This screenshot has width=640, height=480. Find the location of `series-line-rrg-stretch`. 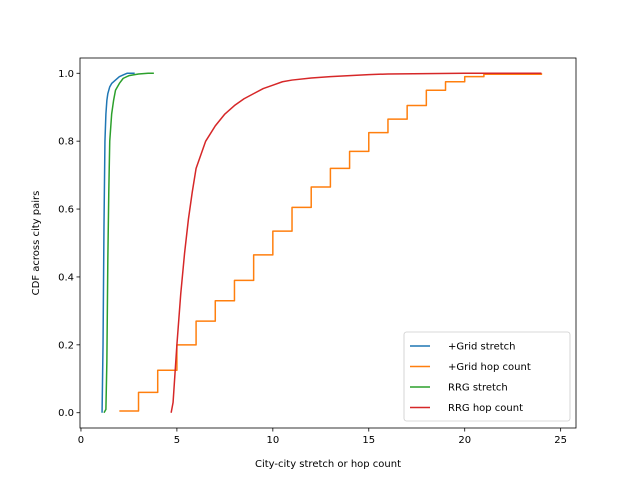

series-line-rrg-stretch is located at coordinates (128, 243).